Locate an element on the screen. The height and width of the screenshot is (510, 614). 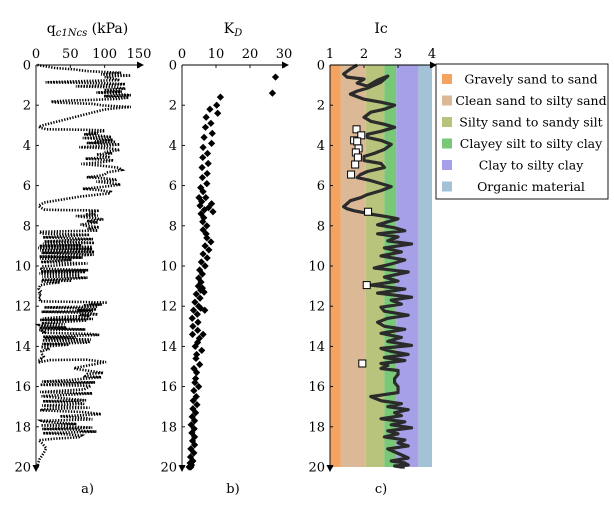
y-tick-label: 2 is located at coordinates (27, 106).